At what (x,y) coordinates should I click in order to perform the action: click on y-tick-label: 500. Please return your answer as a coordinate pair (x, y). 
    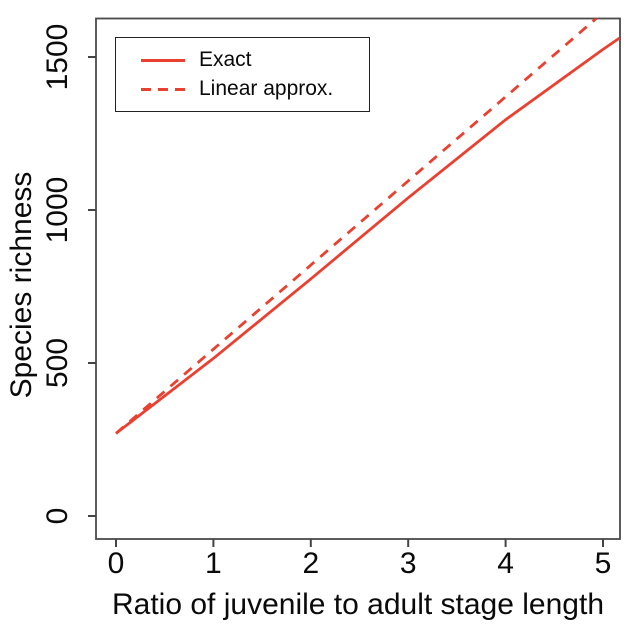
    Looking at the image, I should click on (57, 363).